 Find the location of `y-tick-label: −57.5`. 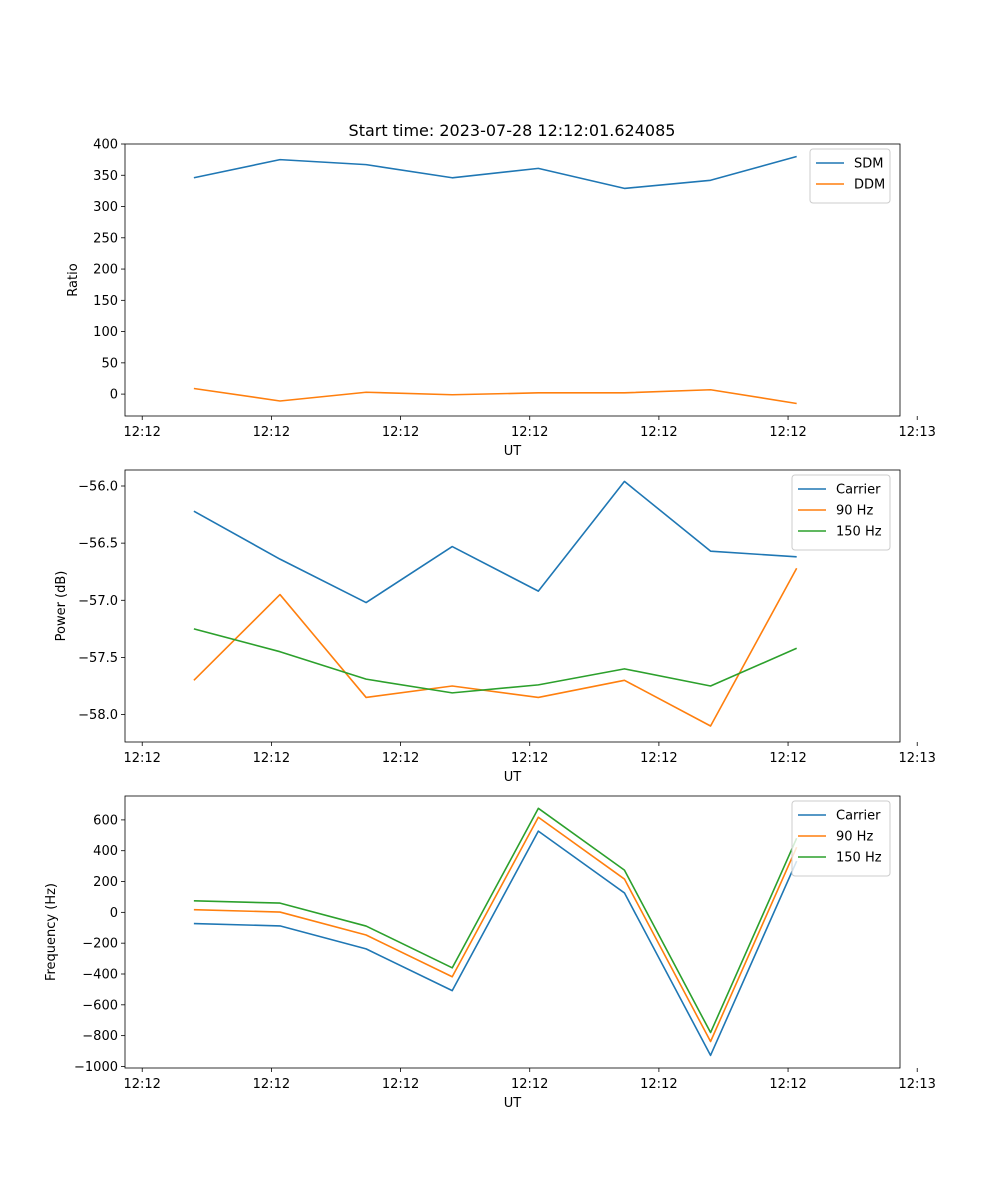

y-tick-label: −57.5 is located at coordinates (98, 658).